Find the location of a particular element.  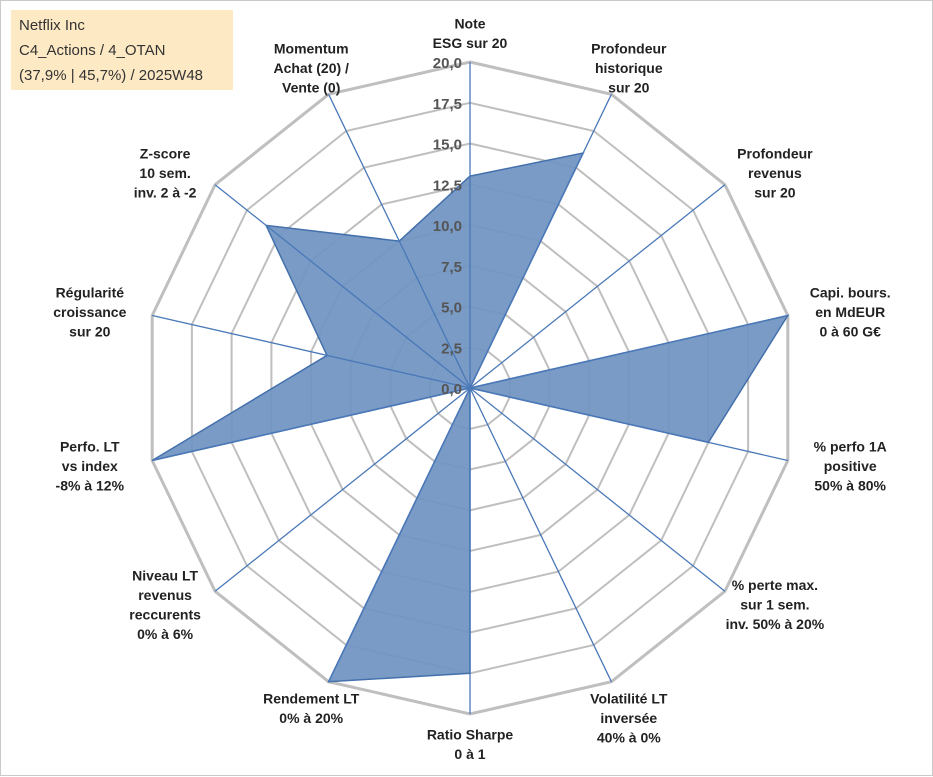

axis-label-line: Rendement LT is located at coordinates (311, 698).